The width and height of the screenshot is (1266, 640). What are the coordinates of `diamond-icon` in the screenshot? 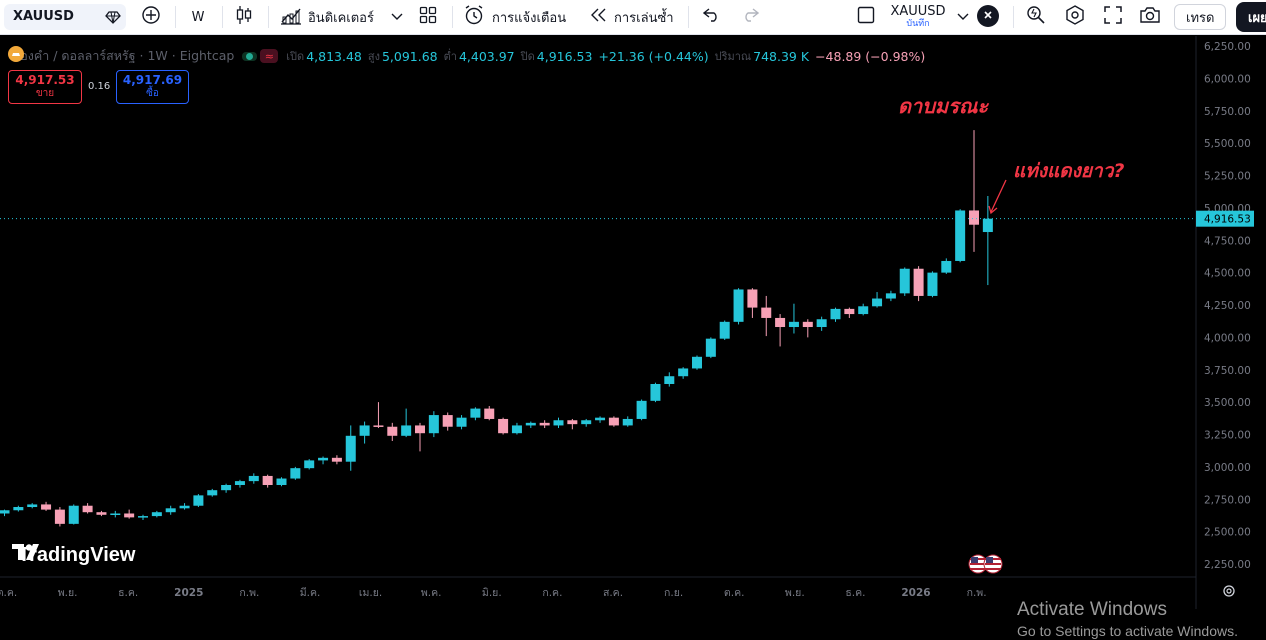 It's located at (113, 19).